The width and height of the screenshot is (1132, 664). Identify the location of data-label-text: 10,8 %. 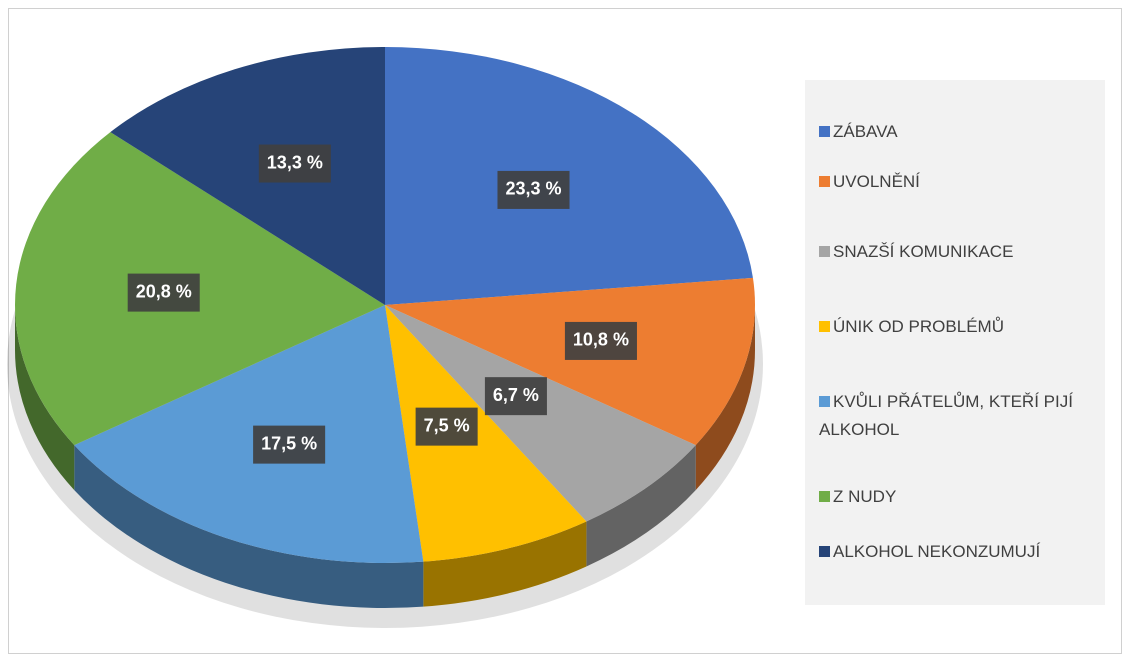
(601, 340).